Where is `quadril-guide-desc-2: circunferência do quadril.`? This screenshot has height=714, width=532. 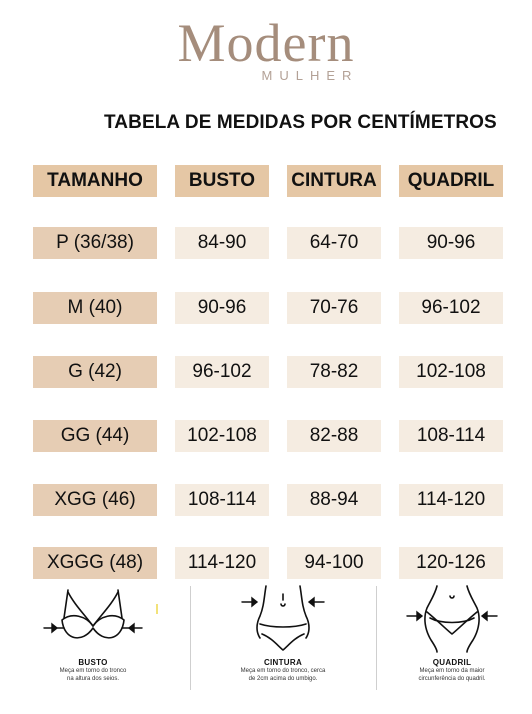
quadril-guide-desc-2: circunferência do quadril. is located at coordinates (452, 679).